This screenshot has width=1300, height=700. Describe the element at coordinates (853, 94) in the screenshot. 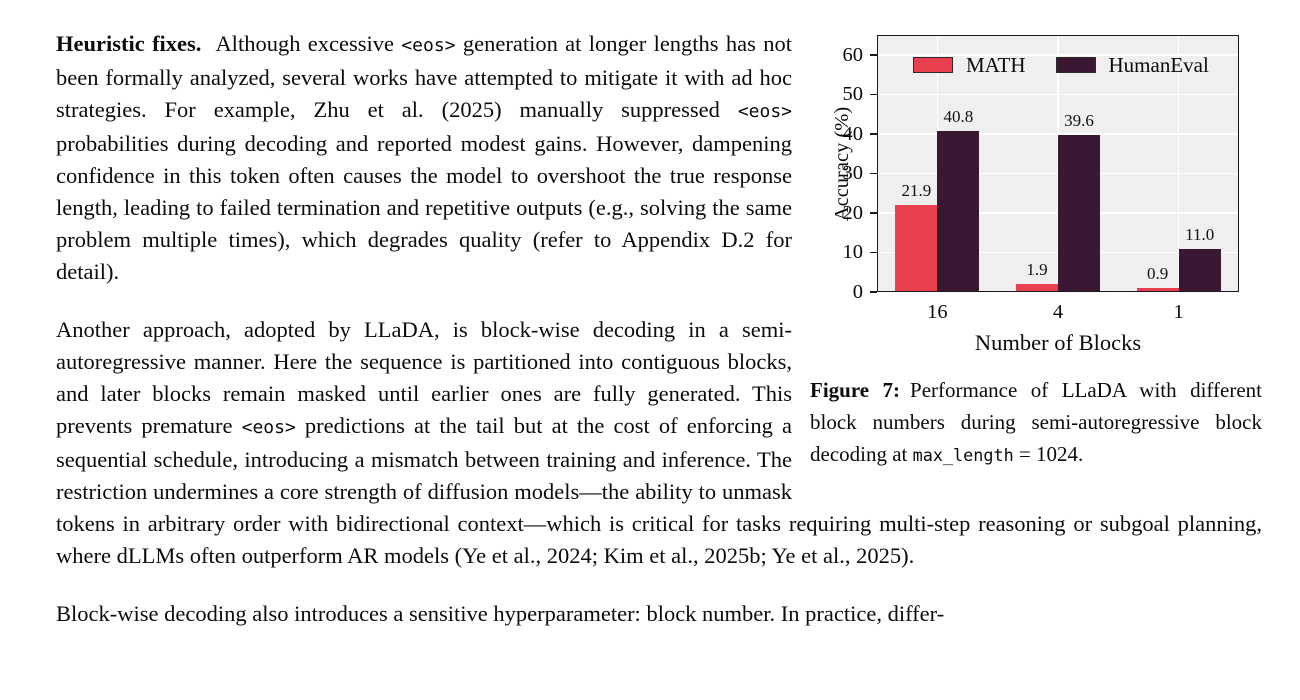

I see `y-tick-label: 50` at that location.